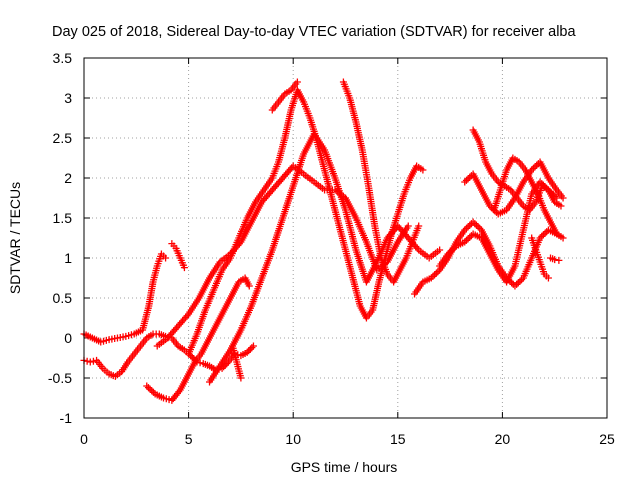  What do you see at coordinates (607, 439) in the screenshot?
I see `x-tick-label: 25` at bounding box center [607, 439].